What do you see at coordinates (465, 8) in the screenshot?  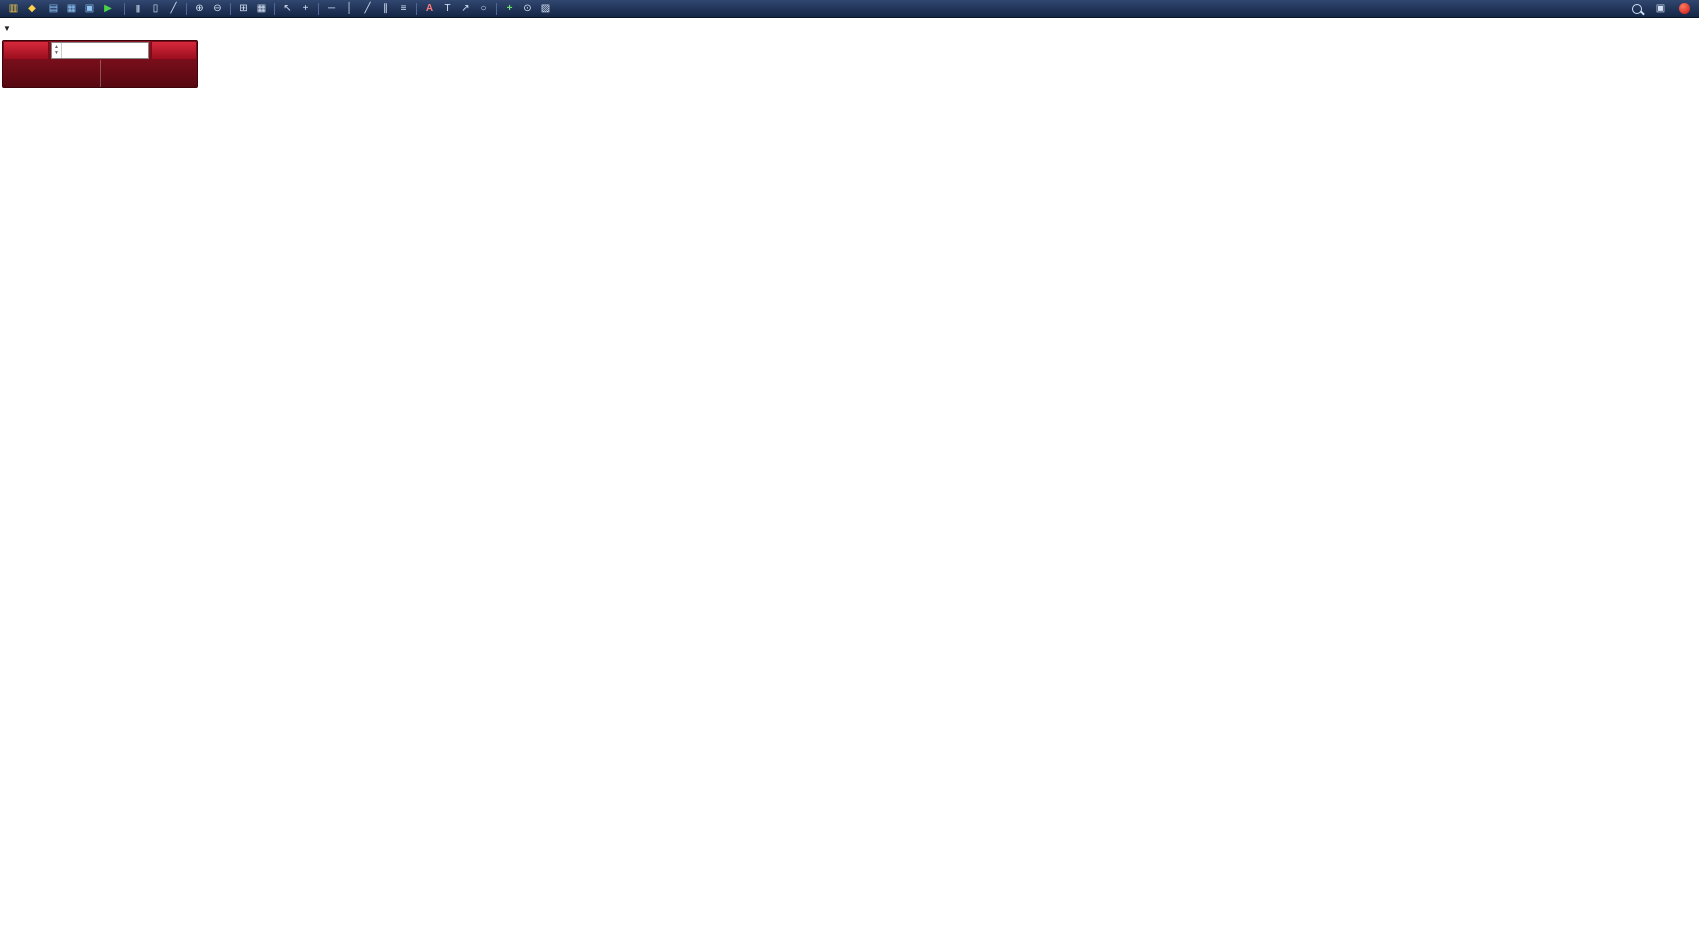 I see `arrow-tool-icon: ↗` at bounding box center [465, 8].